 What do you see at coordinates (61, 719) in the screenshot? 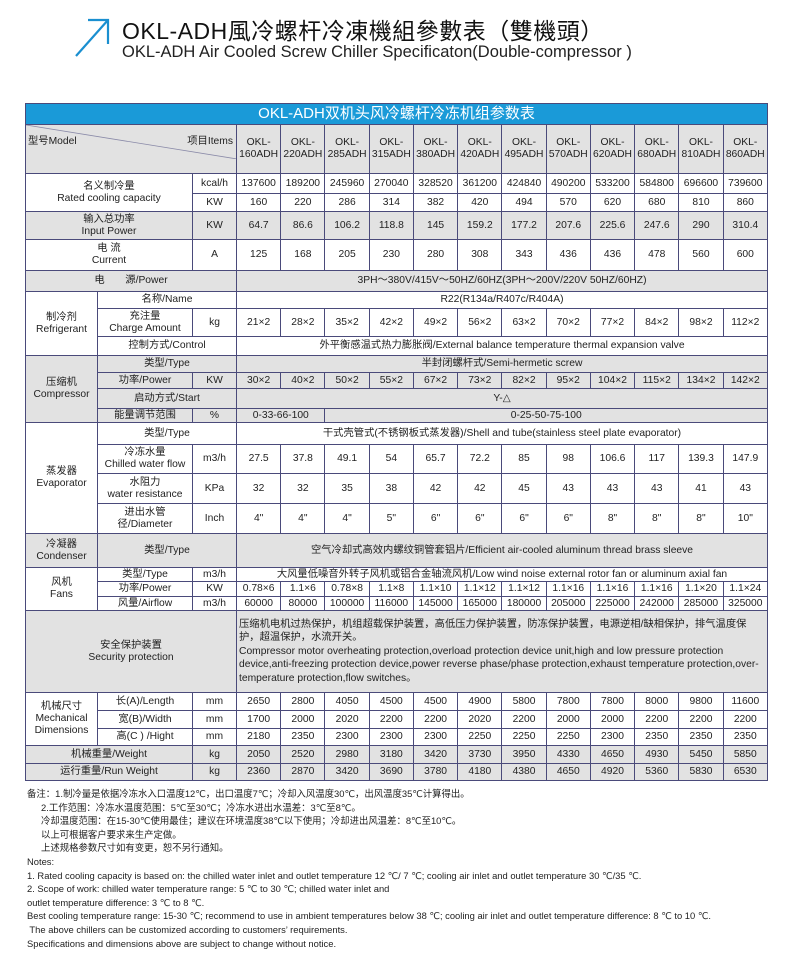
I see `length-cell: 机械尺寸 Mechanical Dimensions` at bounding box center [61, 719].